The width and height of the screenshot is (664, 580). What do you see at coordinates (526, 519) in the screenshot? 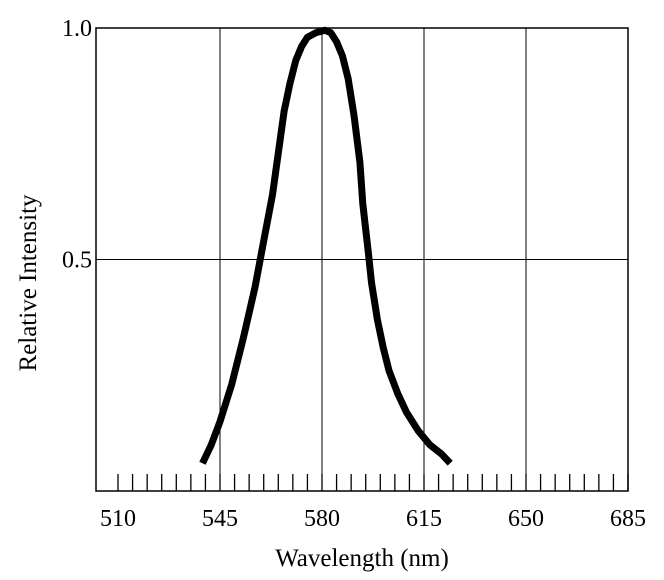
I see `x-tick-label: 650` at bounding box center [526, 519].